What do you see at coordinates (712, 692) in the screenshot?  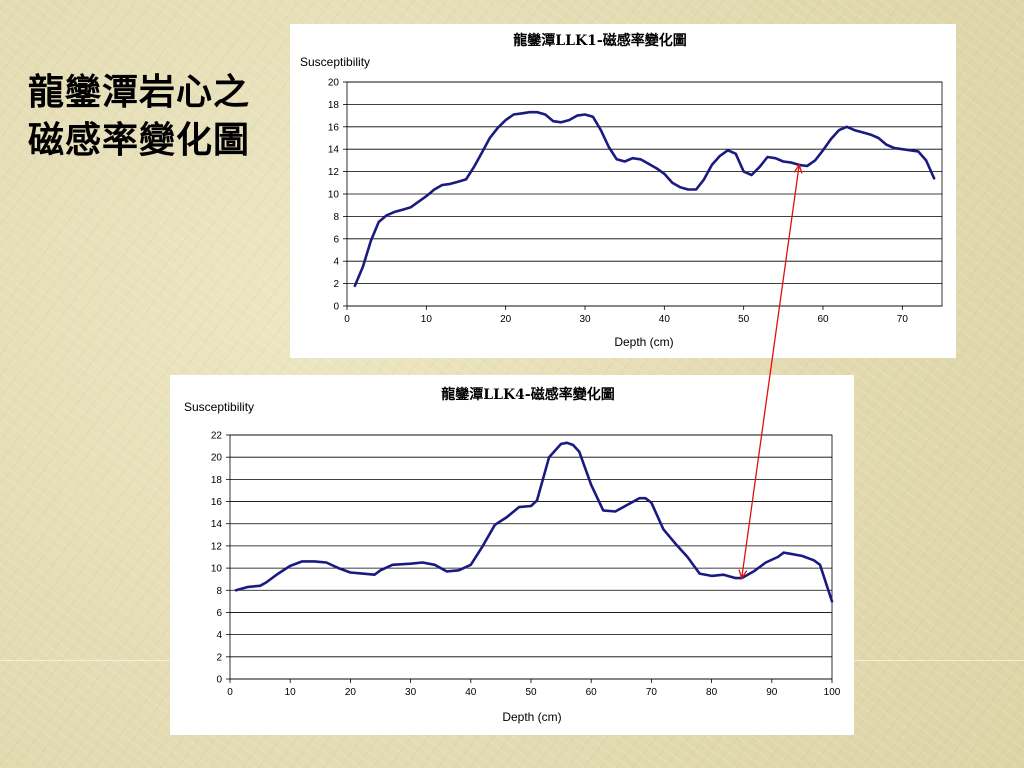 I see `x-tick-label: 80` at bounding box center [712, 692].